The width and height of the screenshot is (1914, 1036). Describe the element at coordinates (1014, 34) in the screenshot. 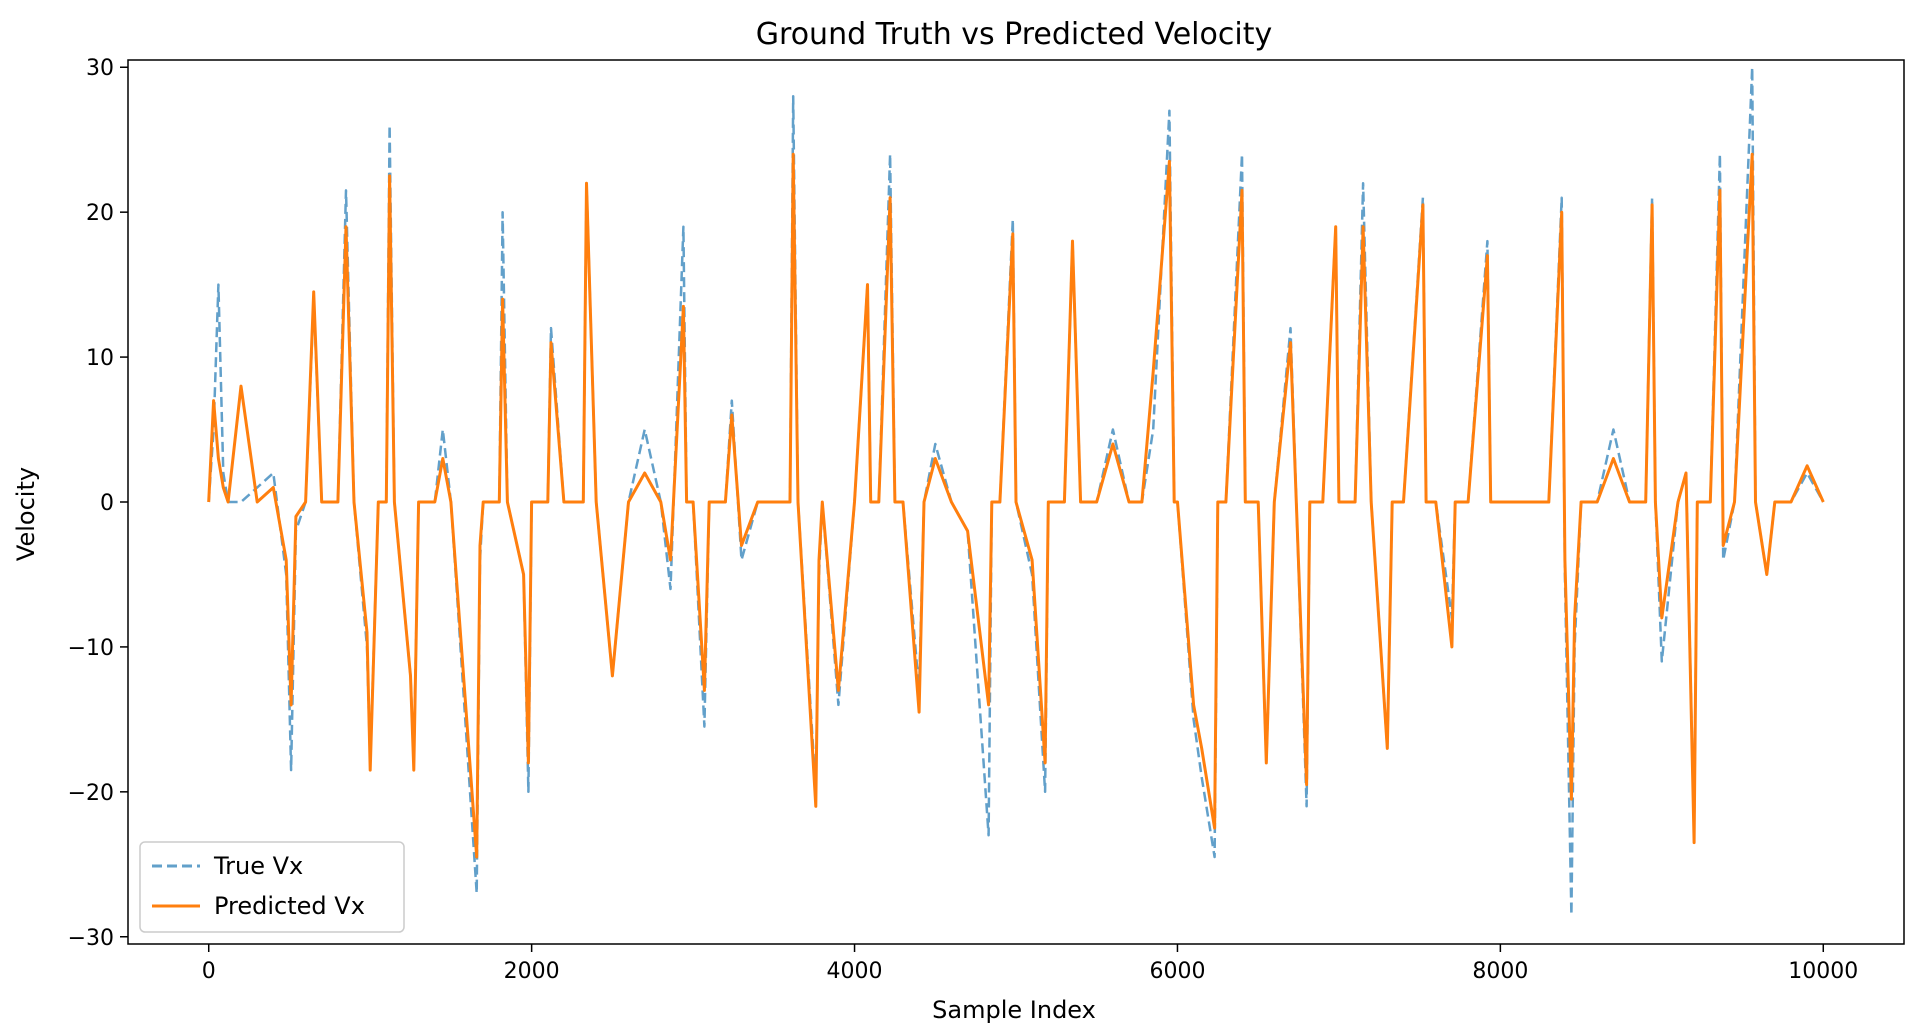

I see `chart-title: Ground Truth vs Predicted Velocity` at that location.